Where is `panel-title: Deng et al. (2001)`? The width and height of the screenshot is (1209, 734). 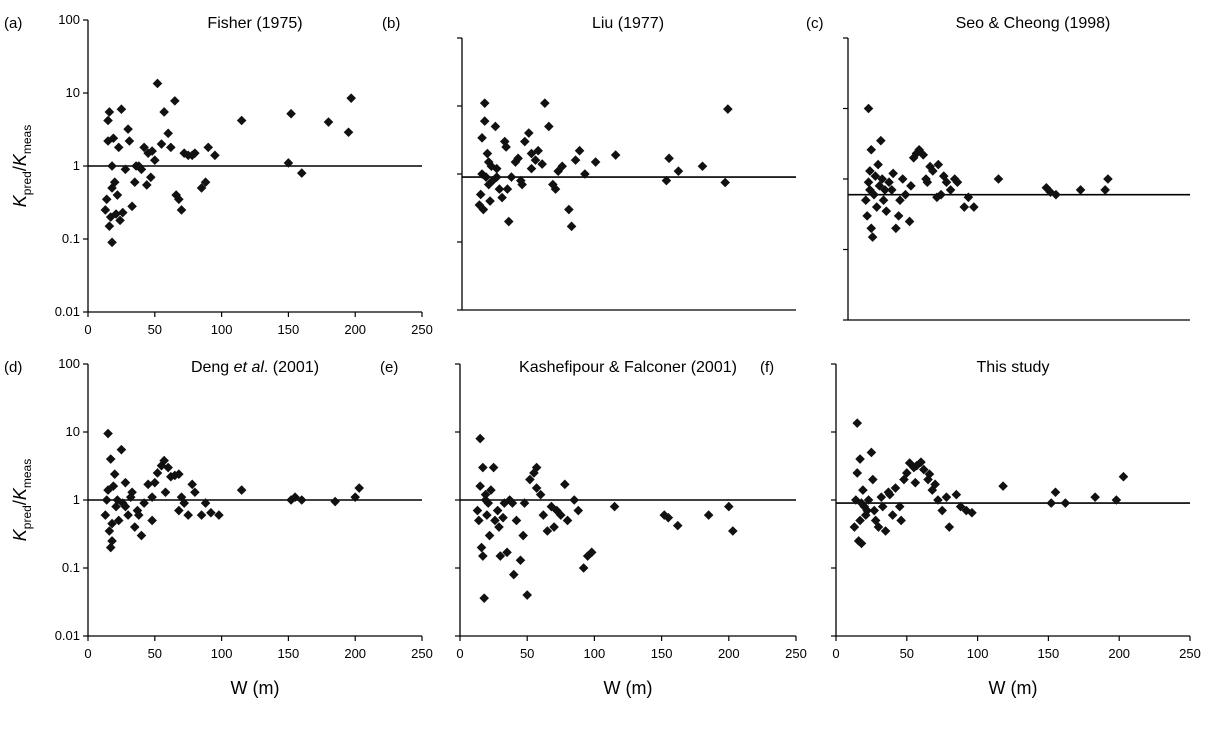
panel-title: Deng et al. (2001) is located at coordinates (255, 367).